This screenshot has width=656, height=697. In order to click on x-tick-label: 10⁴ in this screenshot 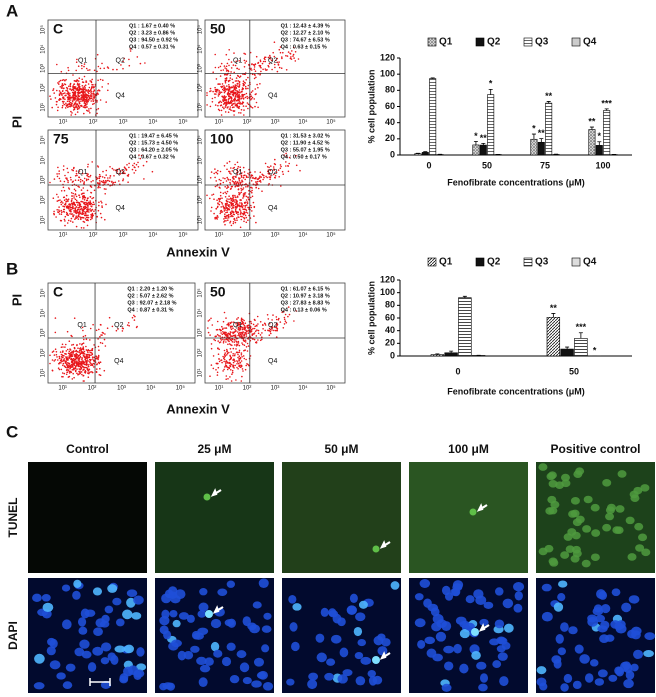, I will do `click(151, 388)`.